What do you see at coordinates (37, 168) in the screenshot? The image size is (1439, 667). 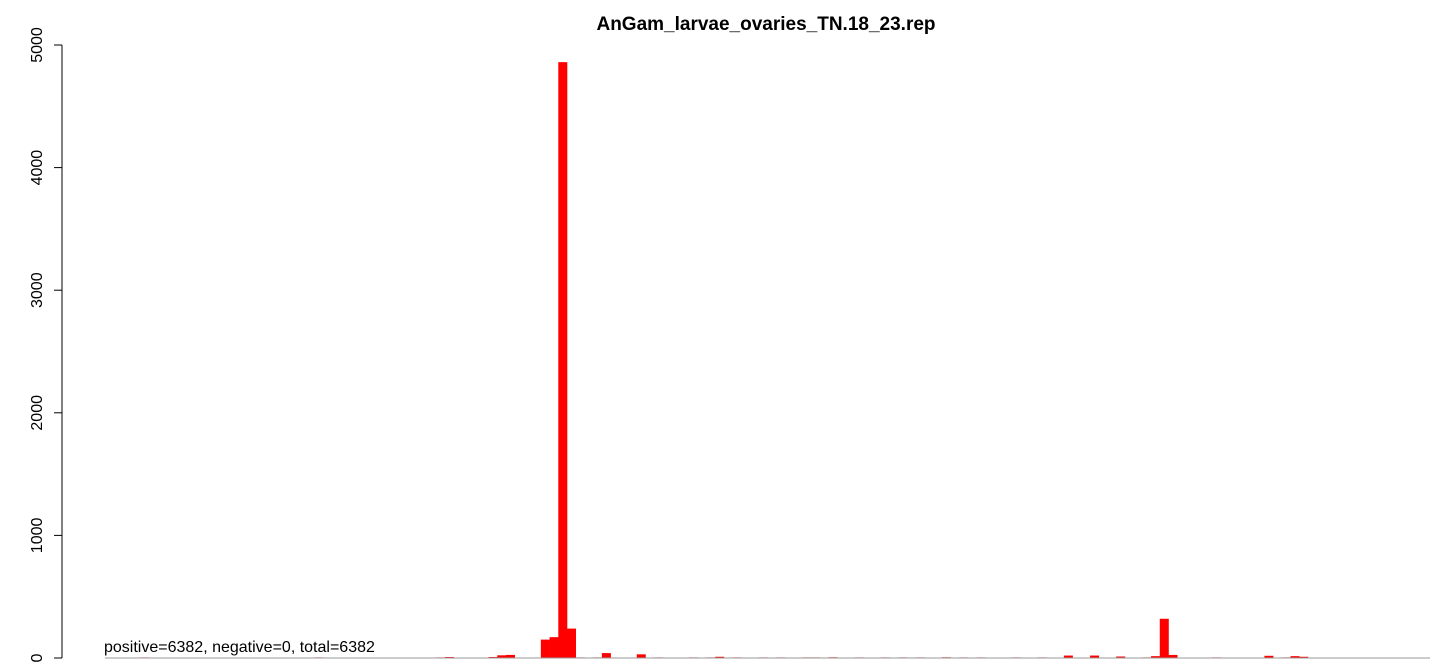 I see `y-tick-label: 4000` at bounding box center [37, 168].